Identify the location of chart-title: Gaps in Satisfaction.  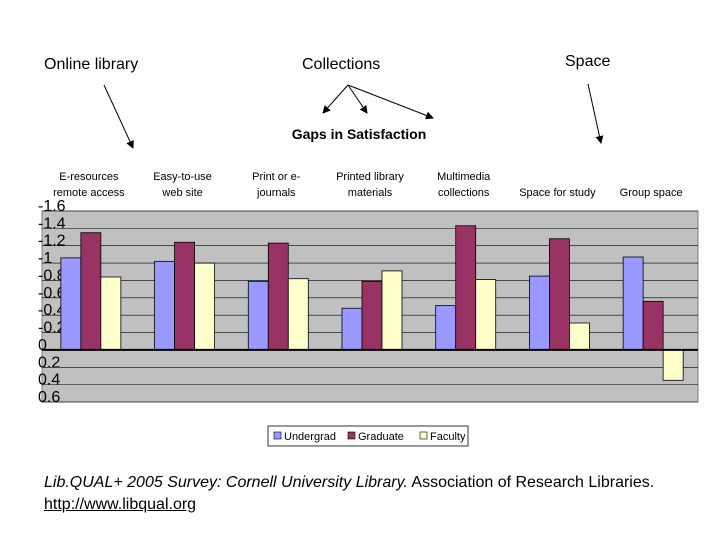
(359, 134).